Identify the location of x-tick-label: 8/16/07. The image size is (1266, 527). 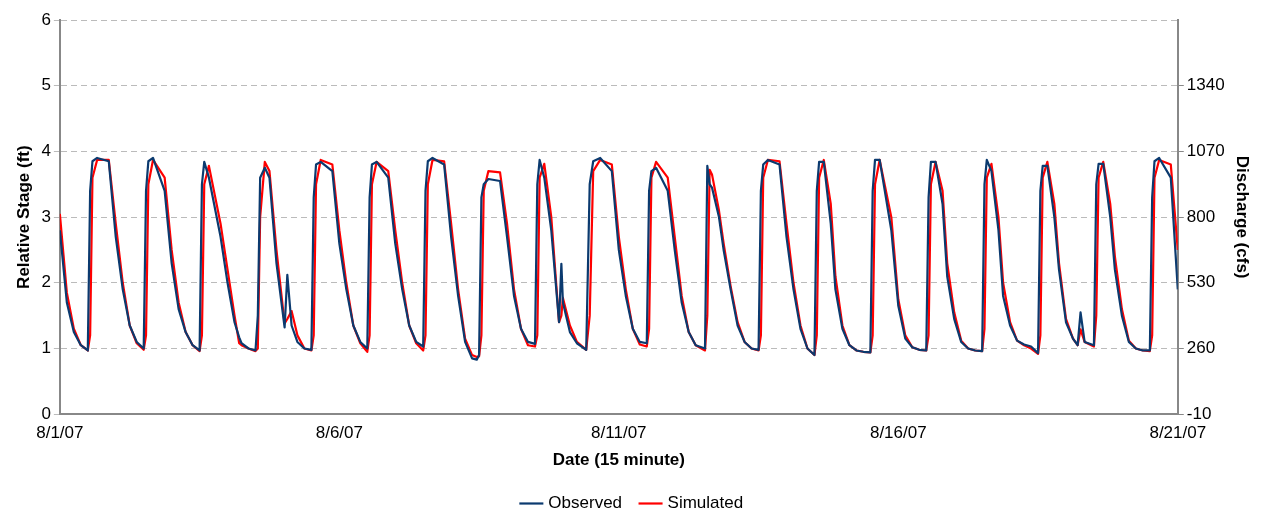
(898, 433).